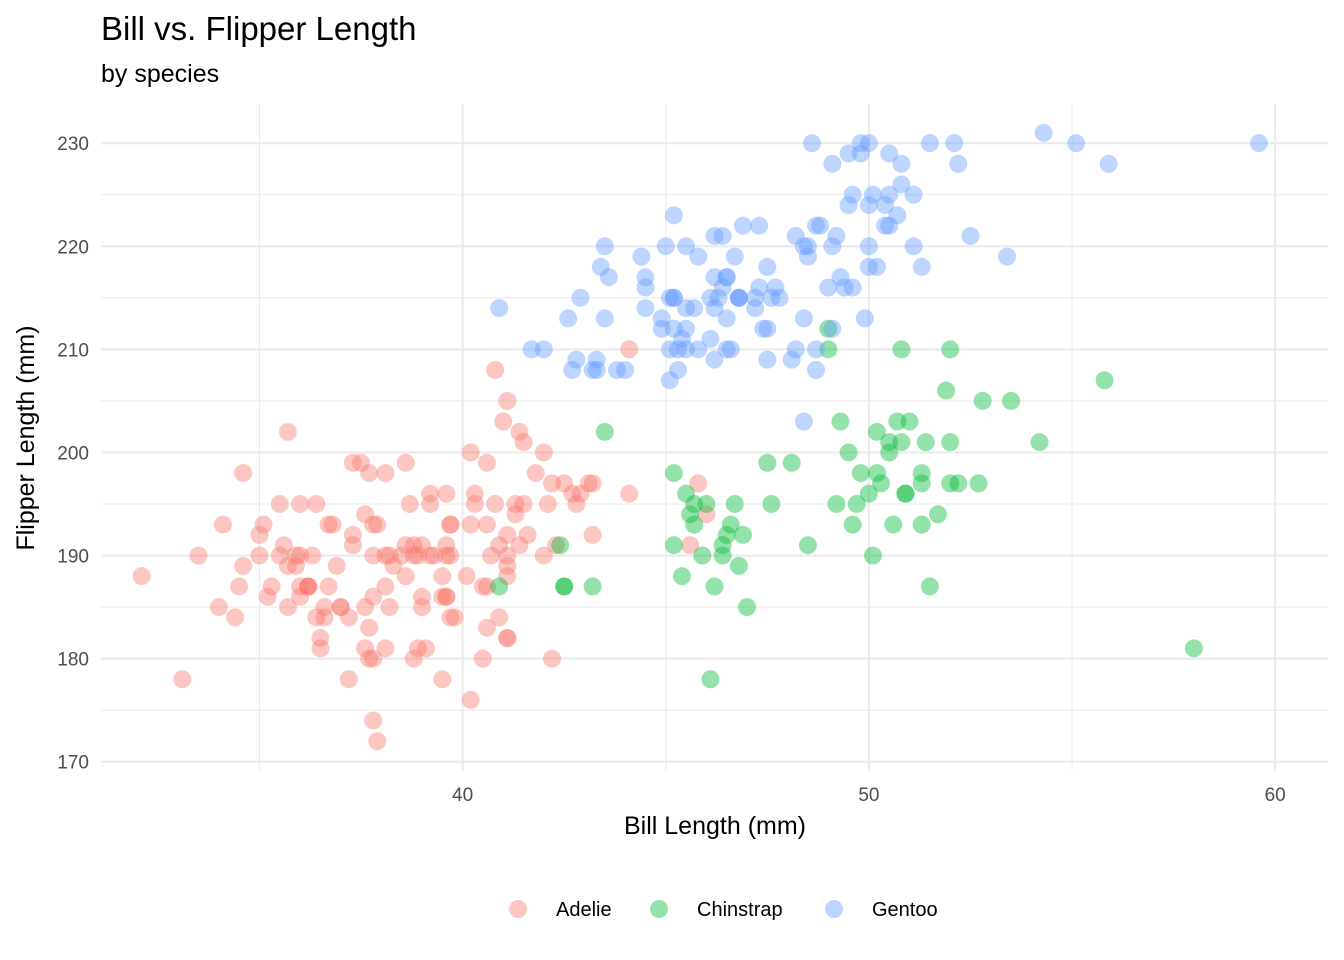  What do you see at coordinates (160, 74) in the screenshot?
I see `chart-subtitle: by species` at bounding box center [160, 74].